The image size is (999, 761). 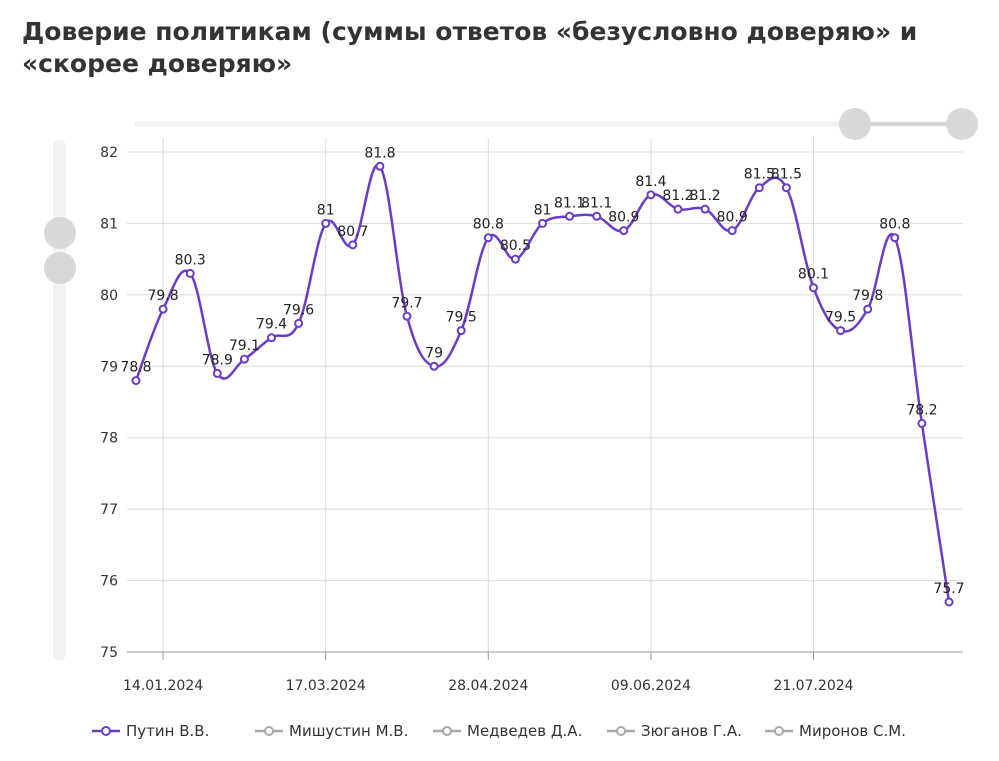 What do you see at coordinates (244, 346) in the screenshot?
I see `data-label: 79.1` at bounding box center [244, 346].